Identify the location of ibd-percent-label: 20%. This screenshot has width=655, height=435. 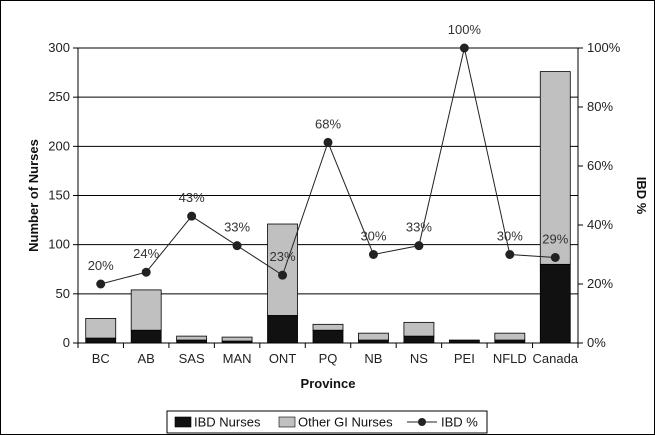
(101, 265).